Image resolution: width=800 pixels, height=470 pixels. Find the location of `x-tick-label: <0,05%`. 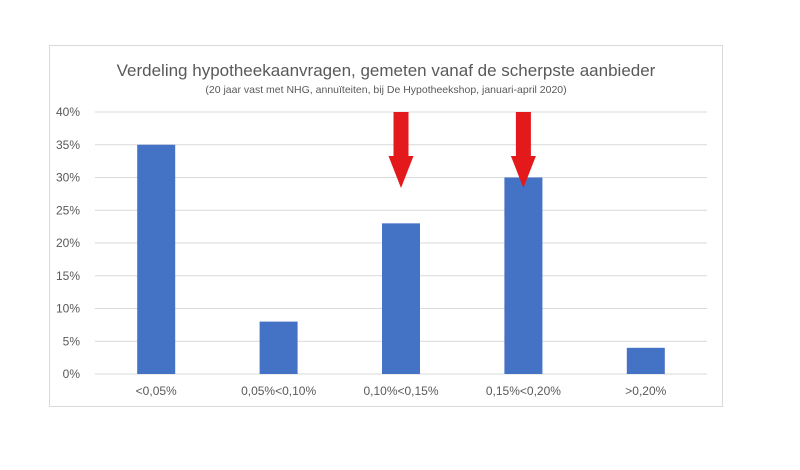

x-tick-label: <0,05% is located at coordinates (156, 391).